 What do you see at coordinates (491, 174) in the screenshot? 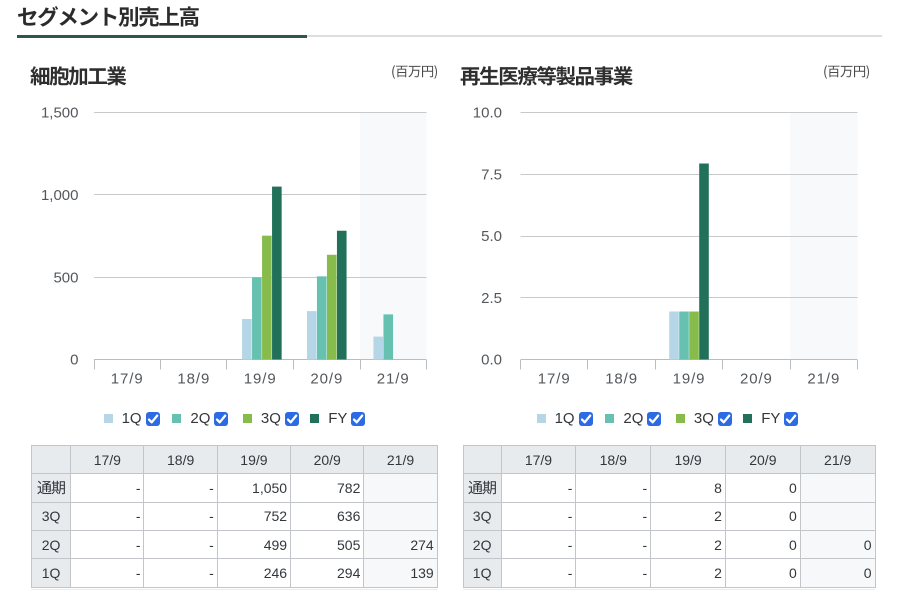
I see `svg-text: 7.5` at bounding box center [491, 174].